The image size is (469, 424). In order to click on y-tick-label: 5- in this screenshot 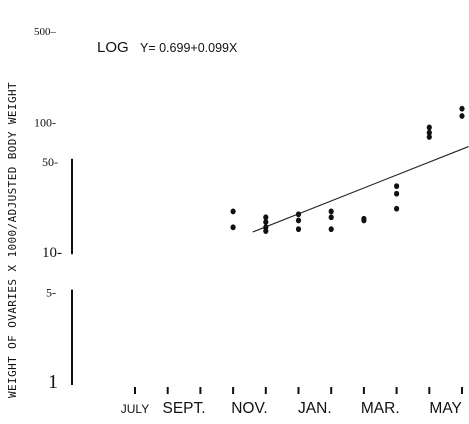, I will do `click(51, 293)`.